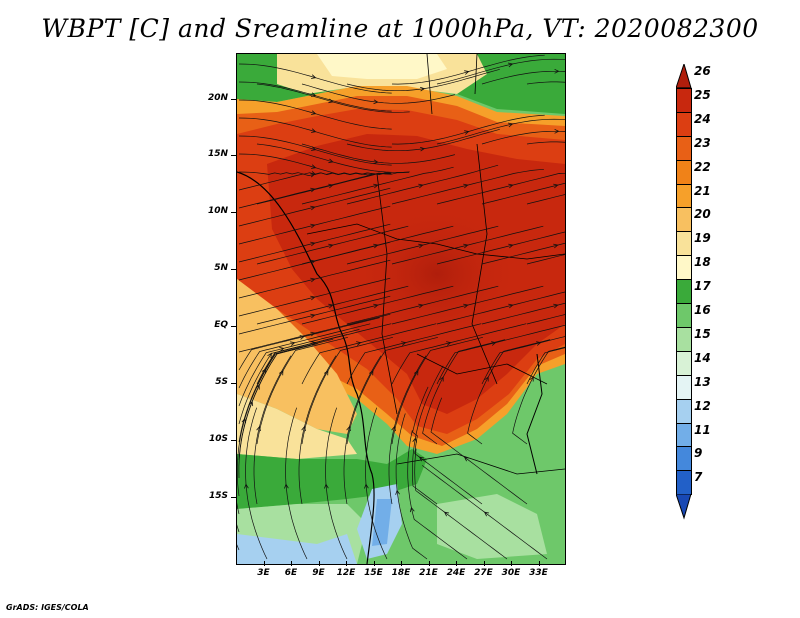 This screenshot has width=800, height=618. What do you see at coordinates (437, 274) in the screenshot?
I see `field-26-core` at bounding box center [437, 274].